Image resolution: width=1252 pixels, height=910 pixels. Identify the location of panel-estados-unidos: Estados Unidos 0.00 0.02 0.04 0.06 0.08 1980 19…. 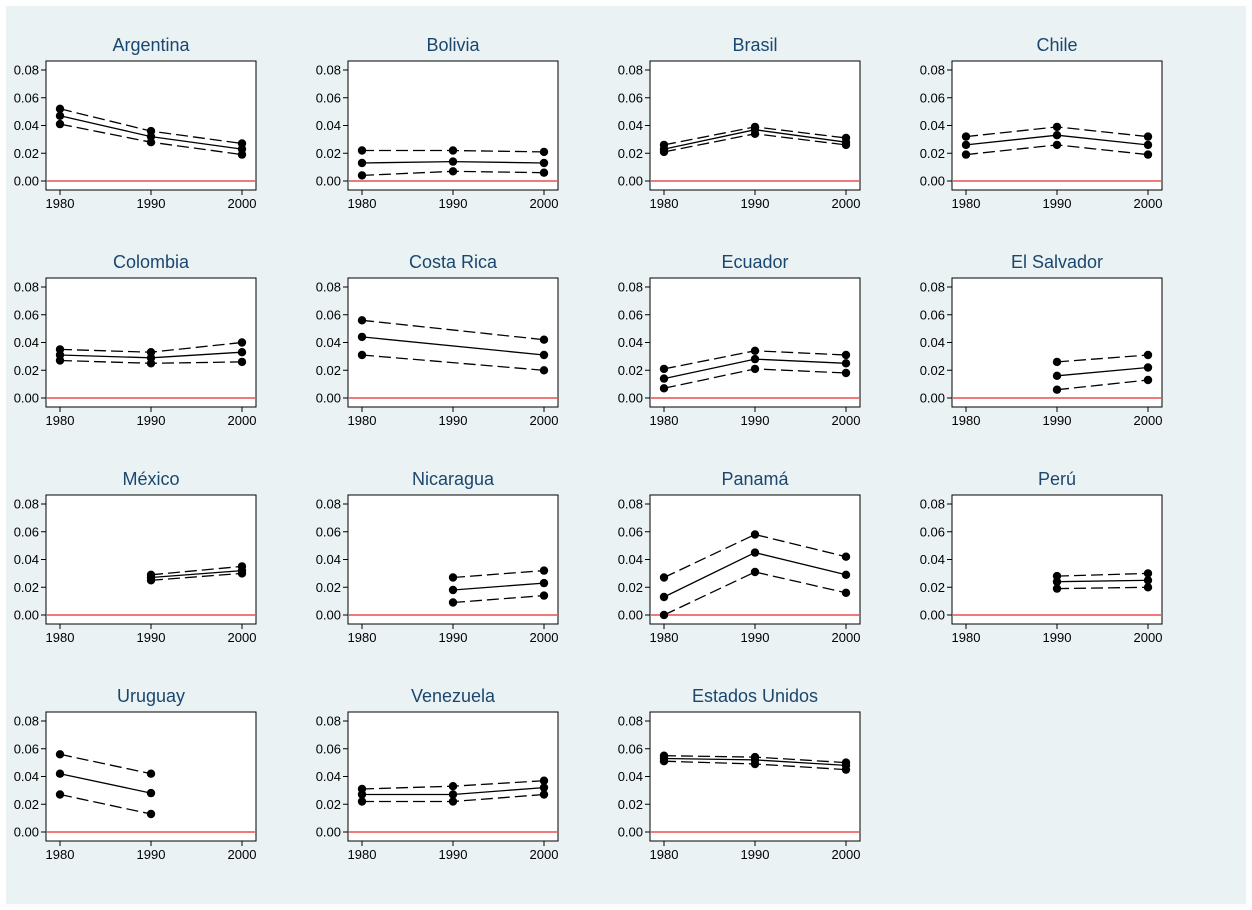
(739, 774).